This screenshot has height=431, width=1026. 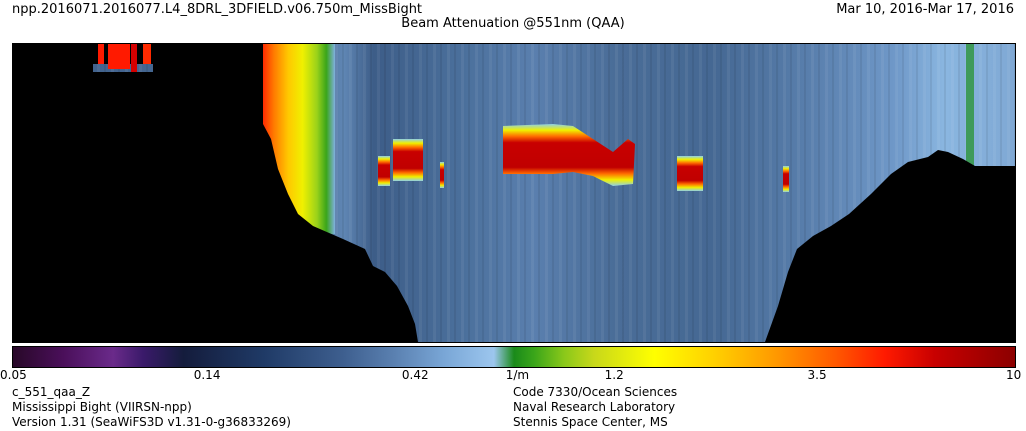 What do you see at coordinates (1014, 375) in the screenshot?
I see `colorbar-tick-label: 10` at bounding box center [1014, 375].